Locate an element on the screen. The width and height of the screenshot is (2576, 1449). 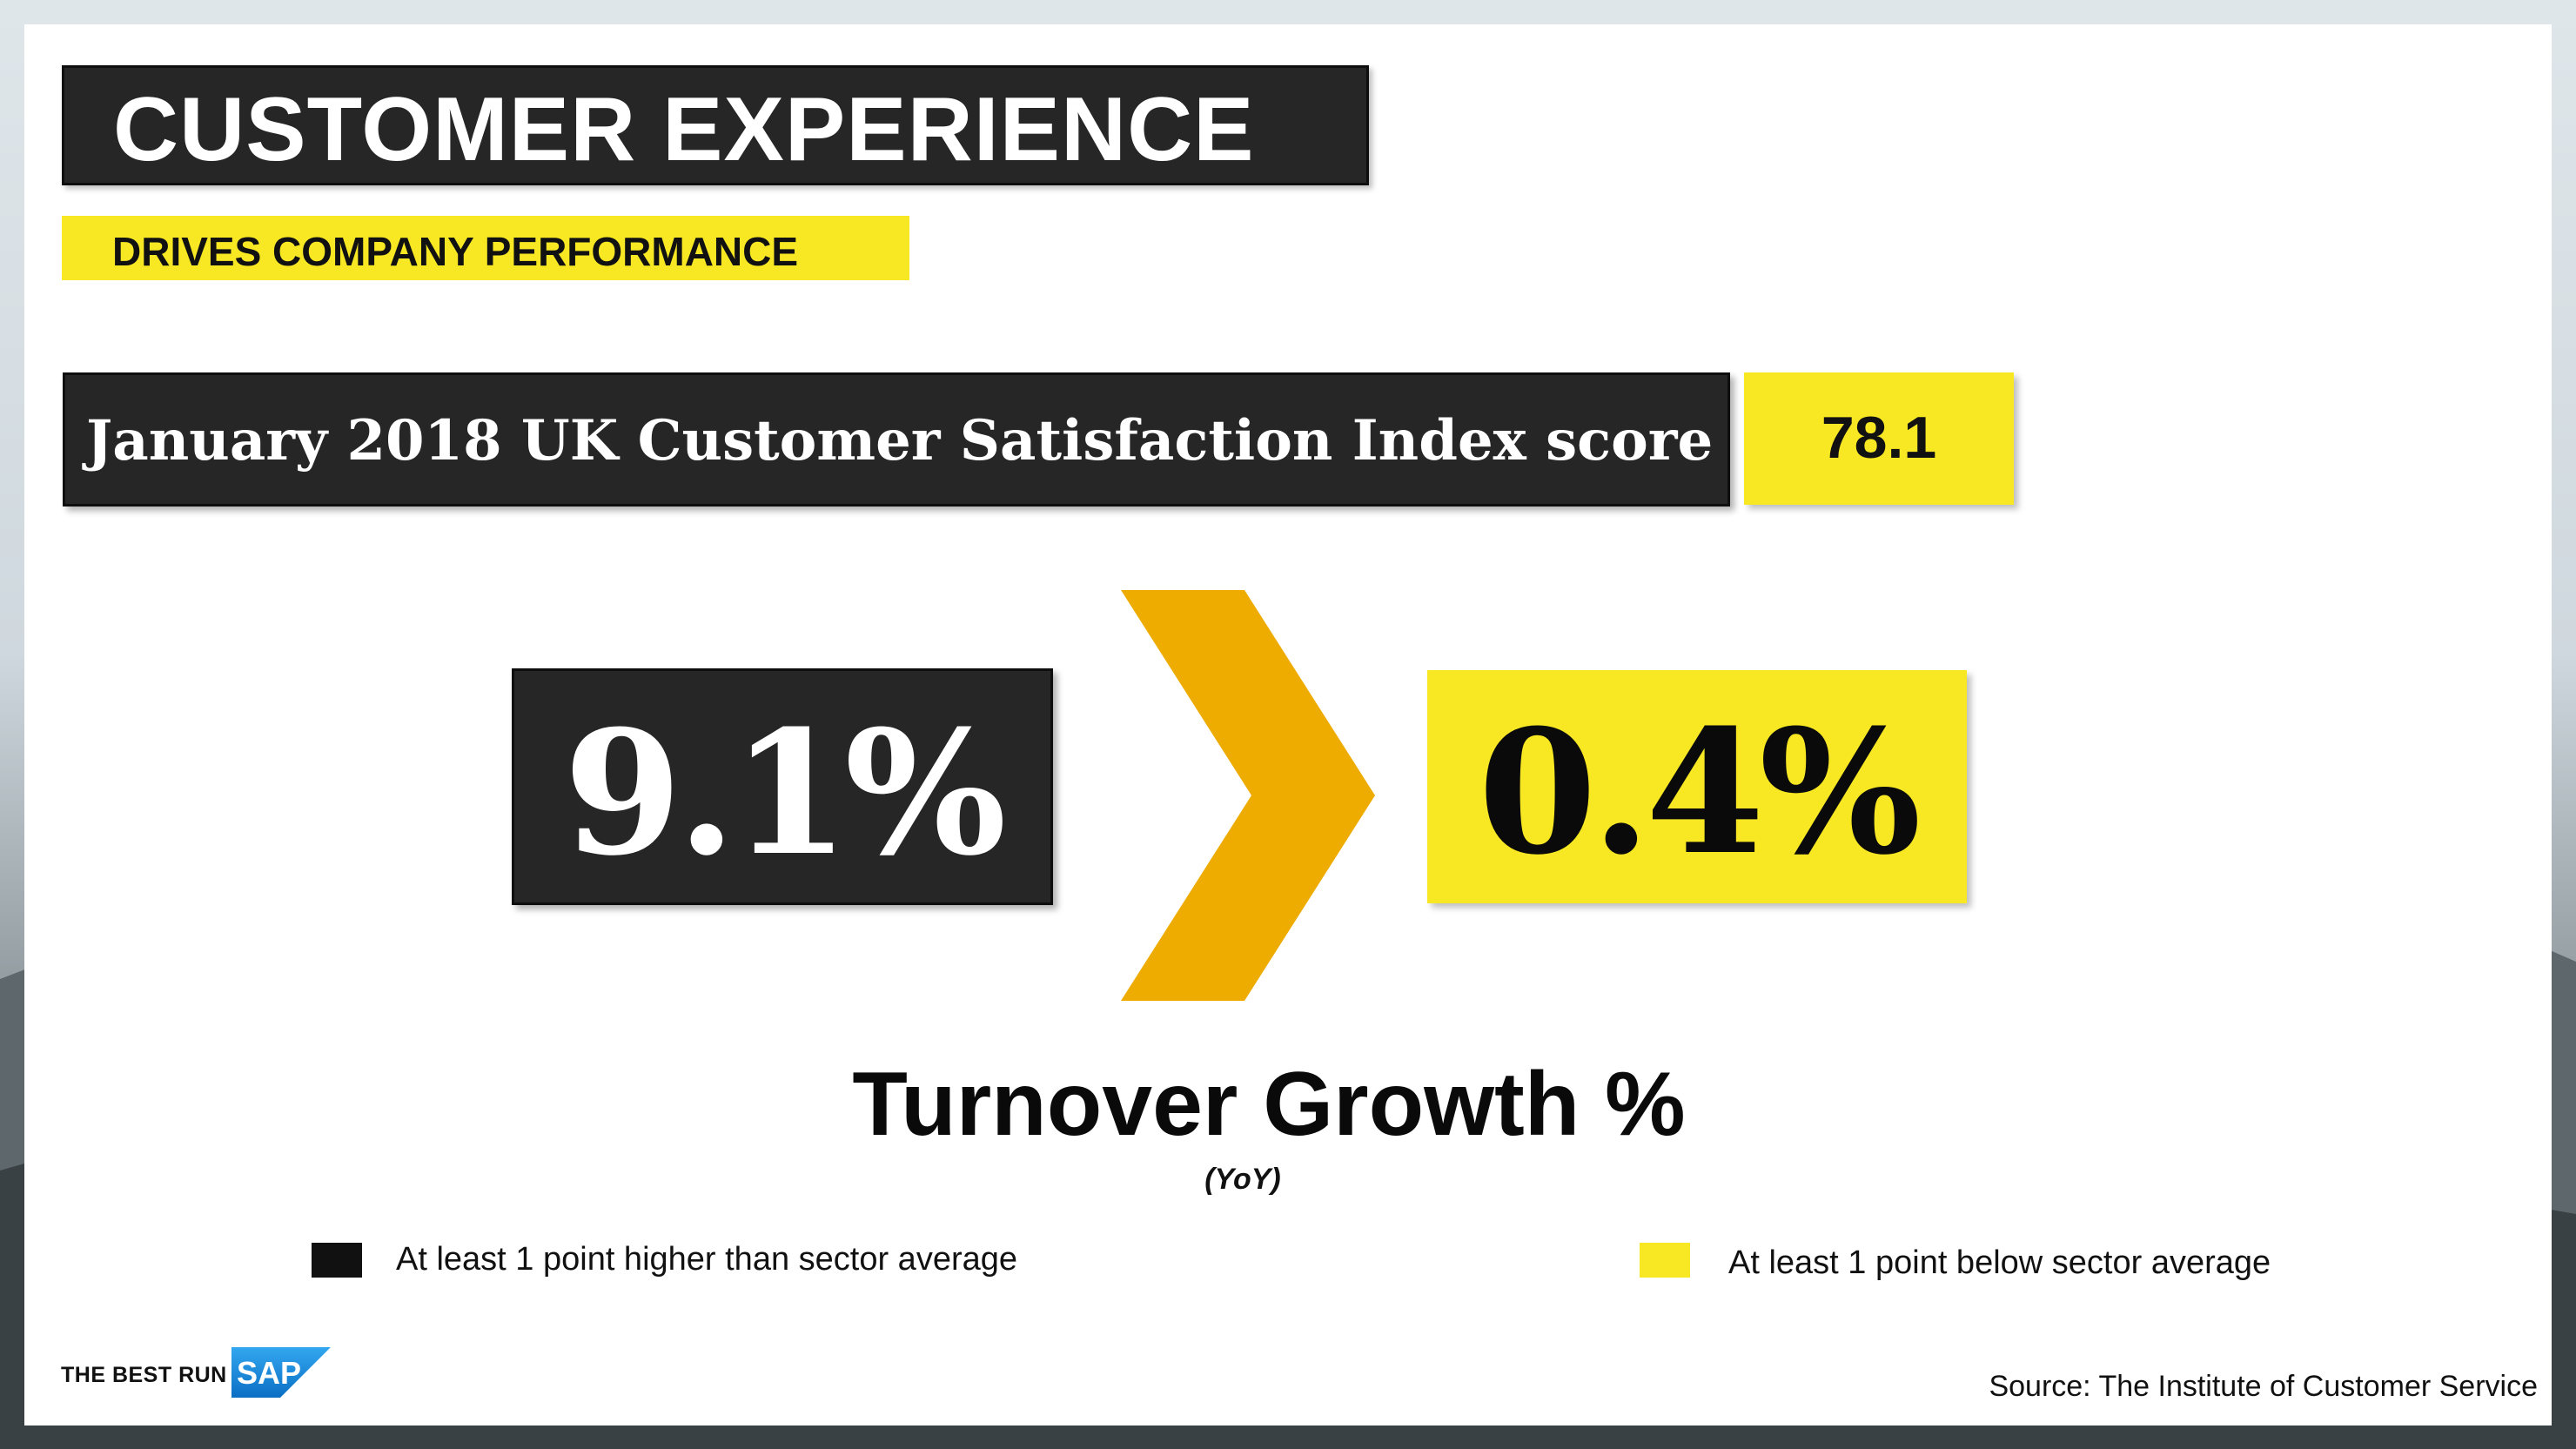
csi-score-box: 78.1 is located at coordinates (1879, 438).